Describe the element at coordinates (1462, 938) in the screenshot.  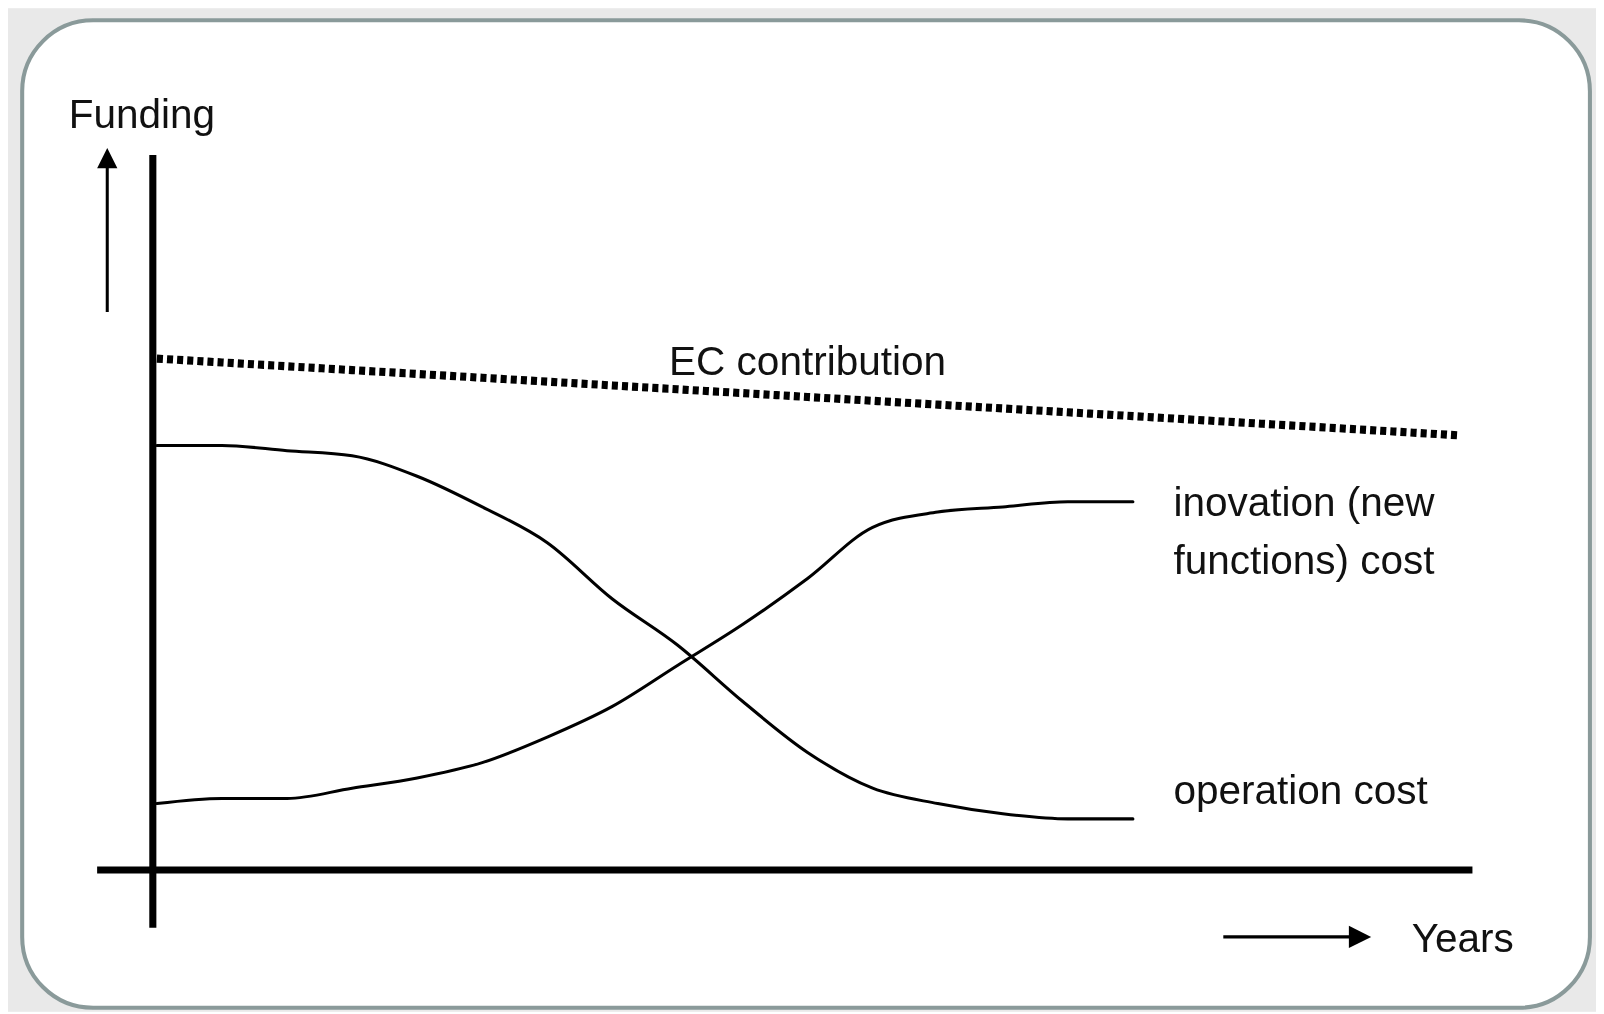
I see `x-axis-title: Years` at that location.